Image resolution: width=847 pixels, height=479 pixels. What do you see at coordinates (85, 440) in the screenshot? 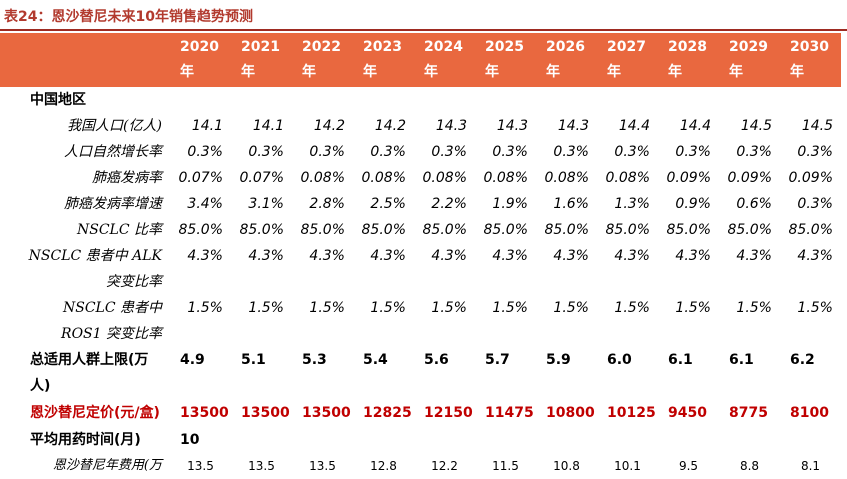
I see `cell-text: 平均用药时间(月)` at bounding box center [85, 440].